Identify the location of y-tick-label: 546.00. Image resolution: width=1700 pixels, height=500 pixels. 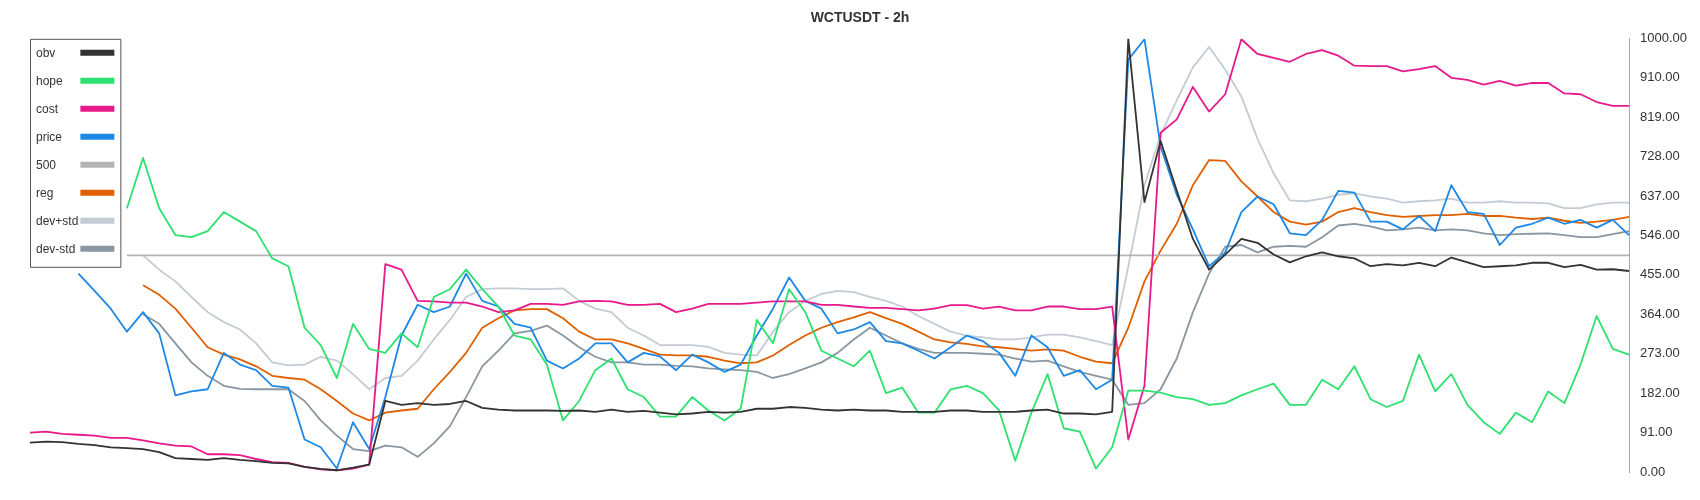
(1660, 235).